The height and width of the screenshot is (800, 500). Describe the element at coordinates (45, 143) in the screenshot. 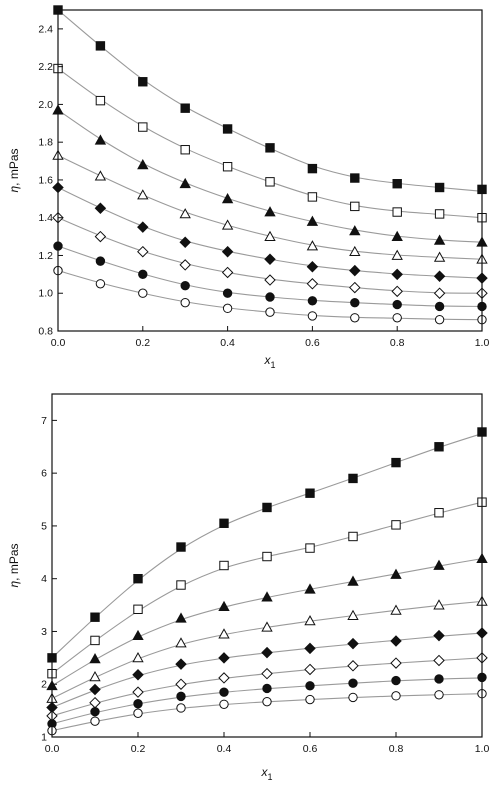

I see `y-tick-label: 1.8` at that location.